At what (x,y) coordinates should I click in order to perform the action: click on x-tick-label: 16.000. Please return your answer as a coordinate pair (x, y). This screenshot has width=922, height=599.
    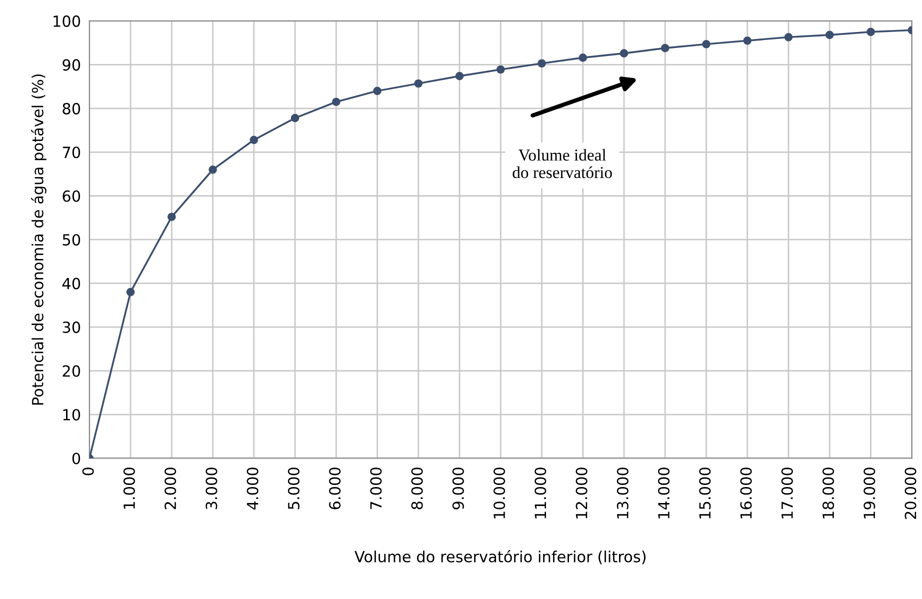
    Looking at the image, I should click on (746, 493).